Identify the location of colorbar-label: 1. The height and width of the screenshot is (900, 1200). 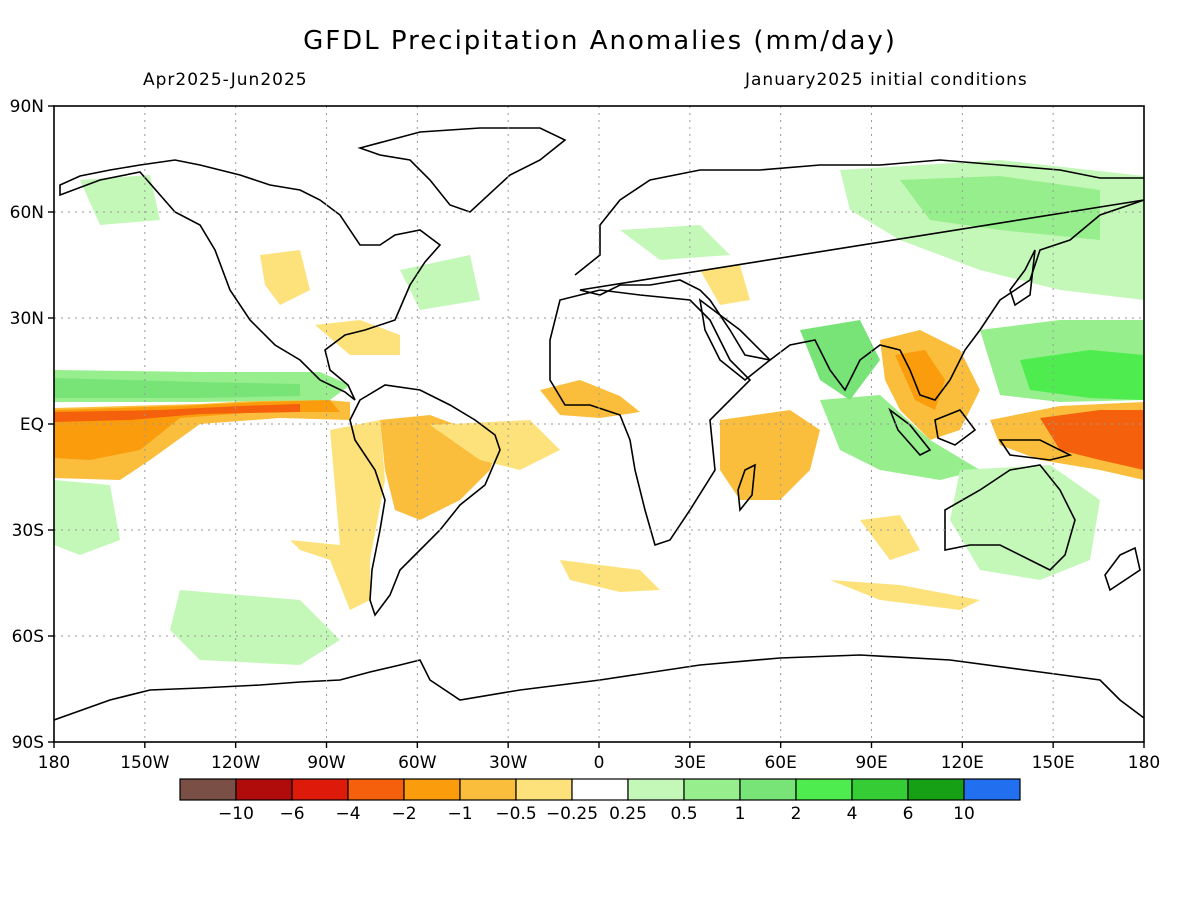
(740, 814).